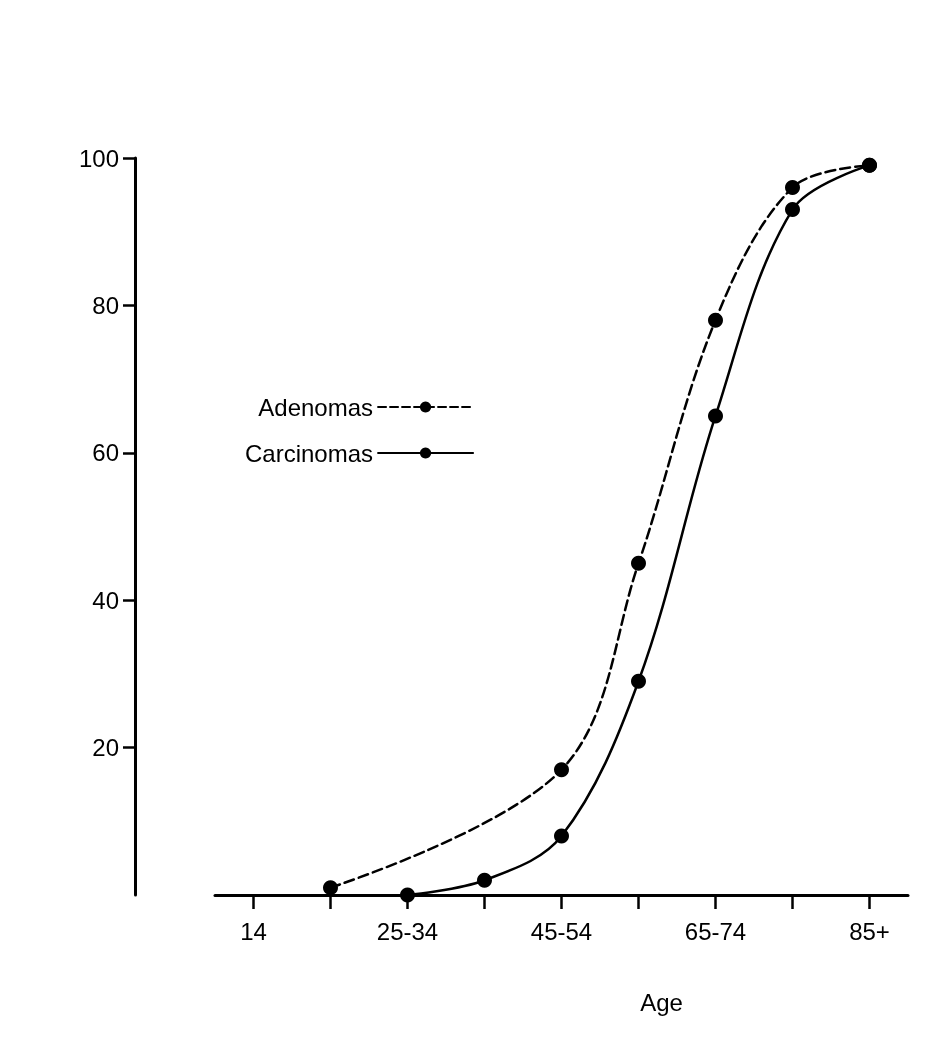  Describe the element at coordinates (105, 600) in the screenshot. I see `y-tick-label: 40` at that location.